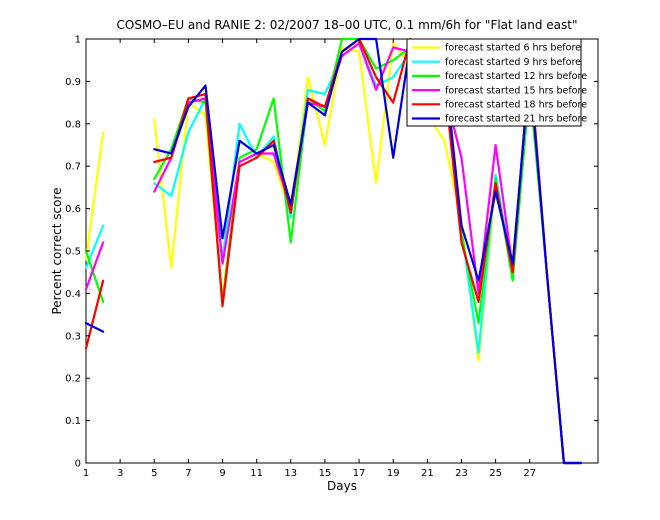 Image resolution: width=660 pixels, height=520 pixels. I want to click on y-tick-label: 1, so click(78, 40).